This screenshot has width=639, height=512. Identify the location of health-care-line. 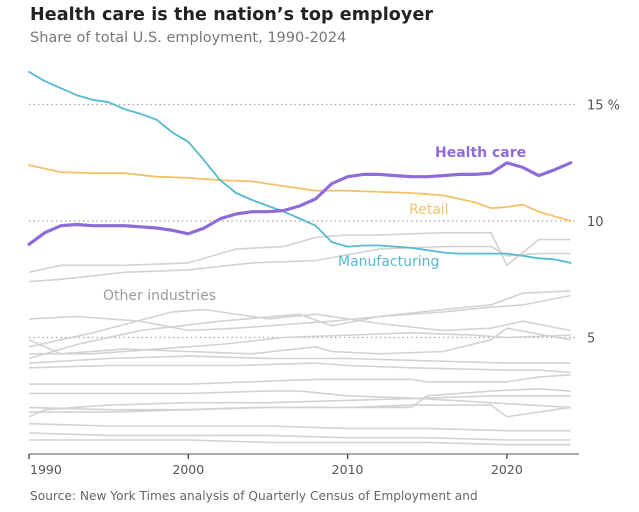
(300, 203).